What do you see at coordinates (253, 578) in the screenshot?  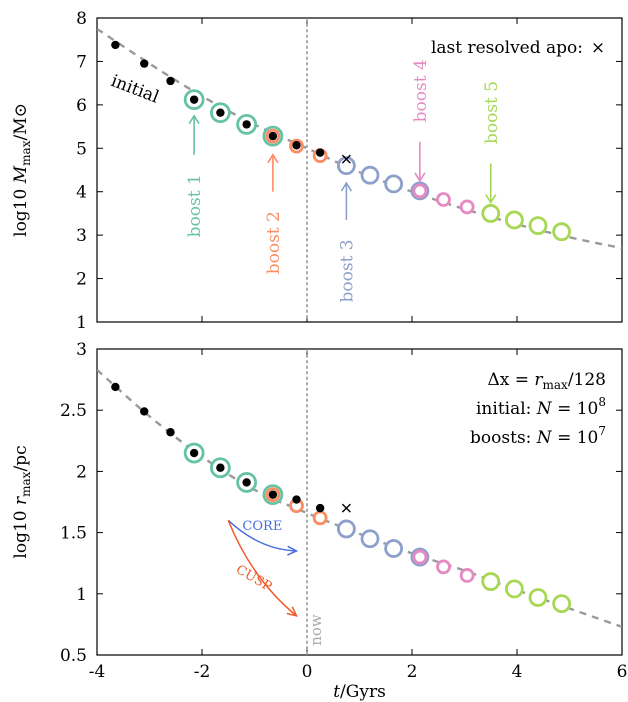 I see `cusp-label: CUSP` at bounding box center [253, 578].